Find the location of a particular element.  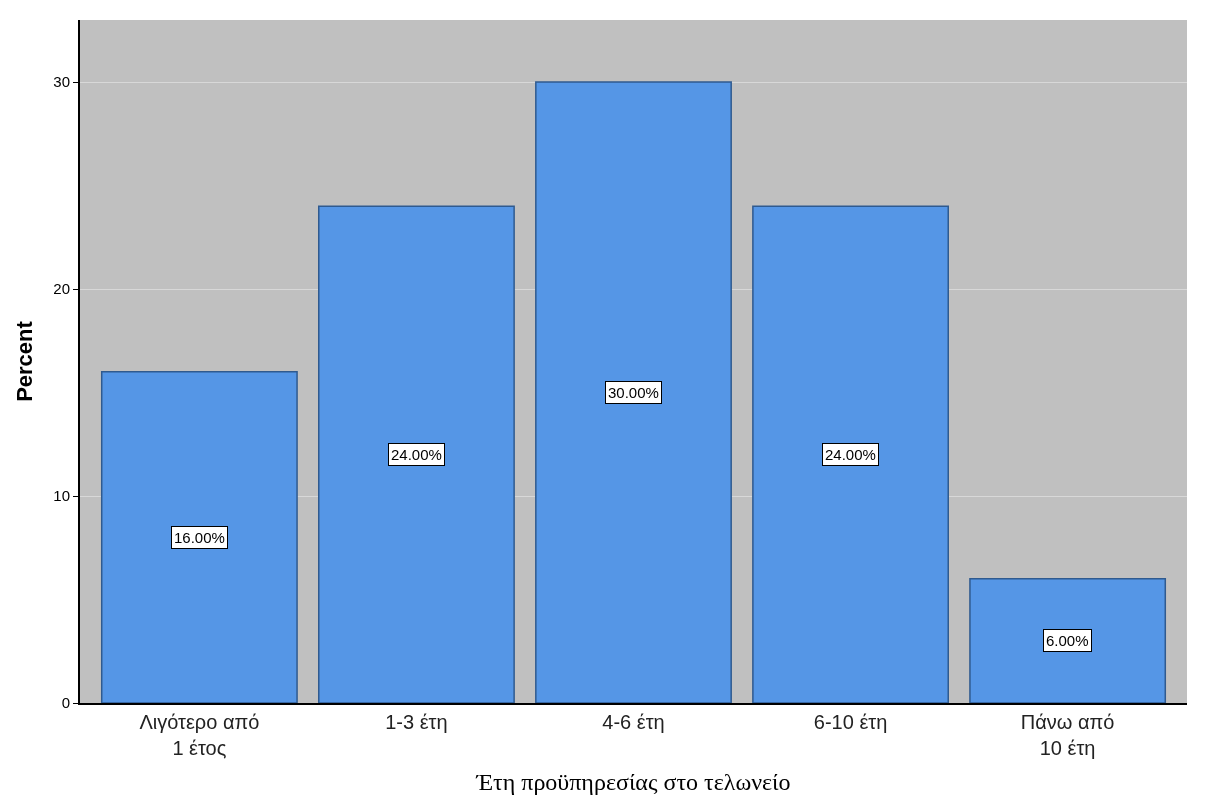

x-tick-label: 4-6 έτη is located at coordinates (633, 722).